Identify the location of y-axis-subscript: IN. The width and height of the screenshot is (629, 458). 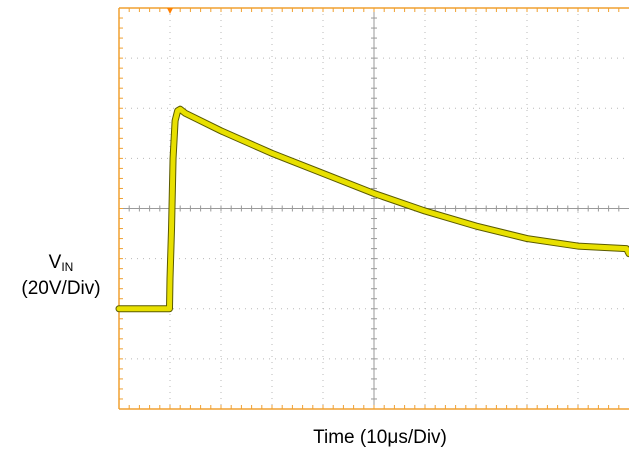
(67, 267).